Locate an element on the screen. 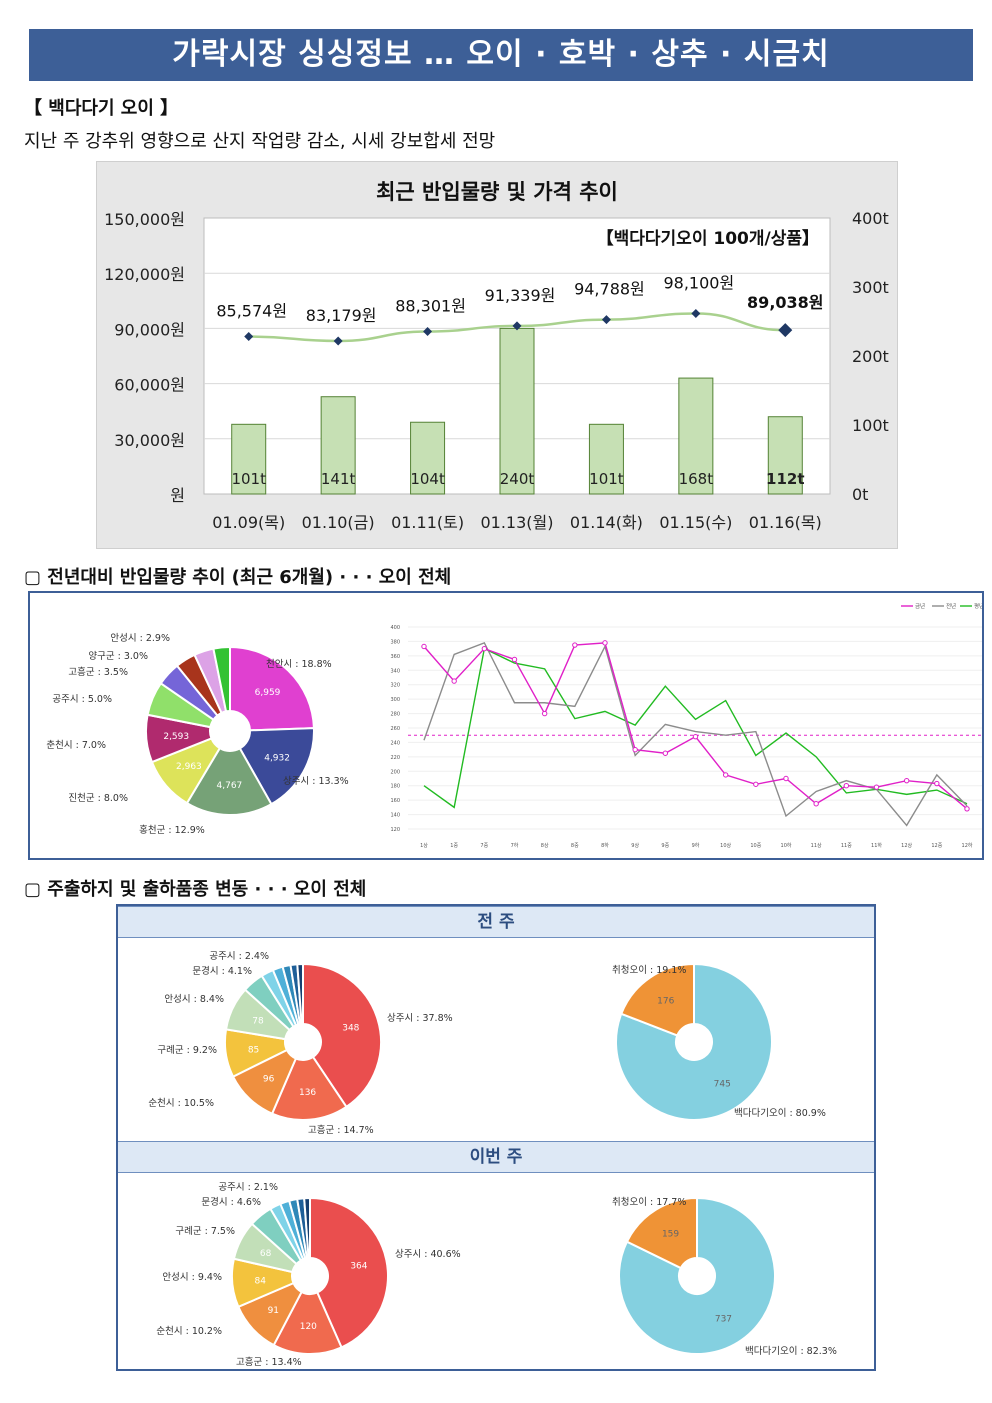 The height and width of the screenshot is (1403, 992). pie-category-label: 순천시 : 10.2% is located at coordinates (189, 1331).